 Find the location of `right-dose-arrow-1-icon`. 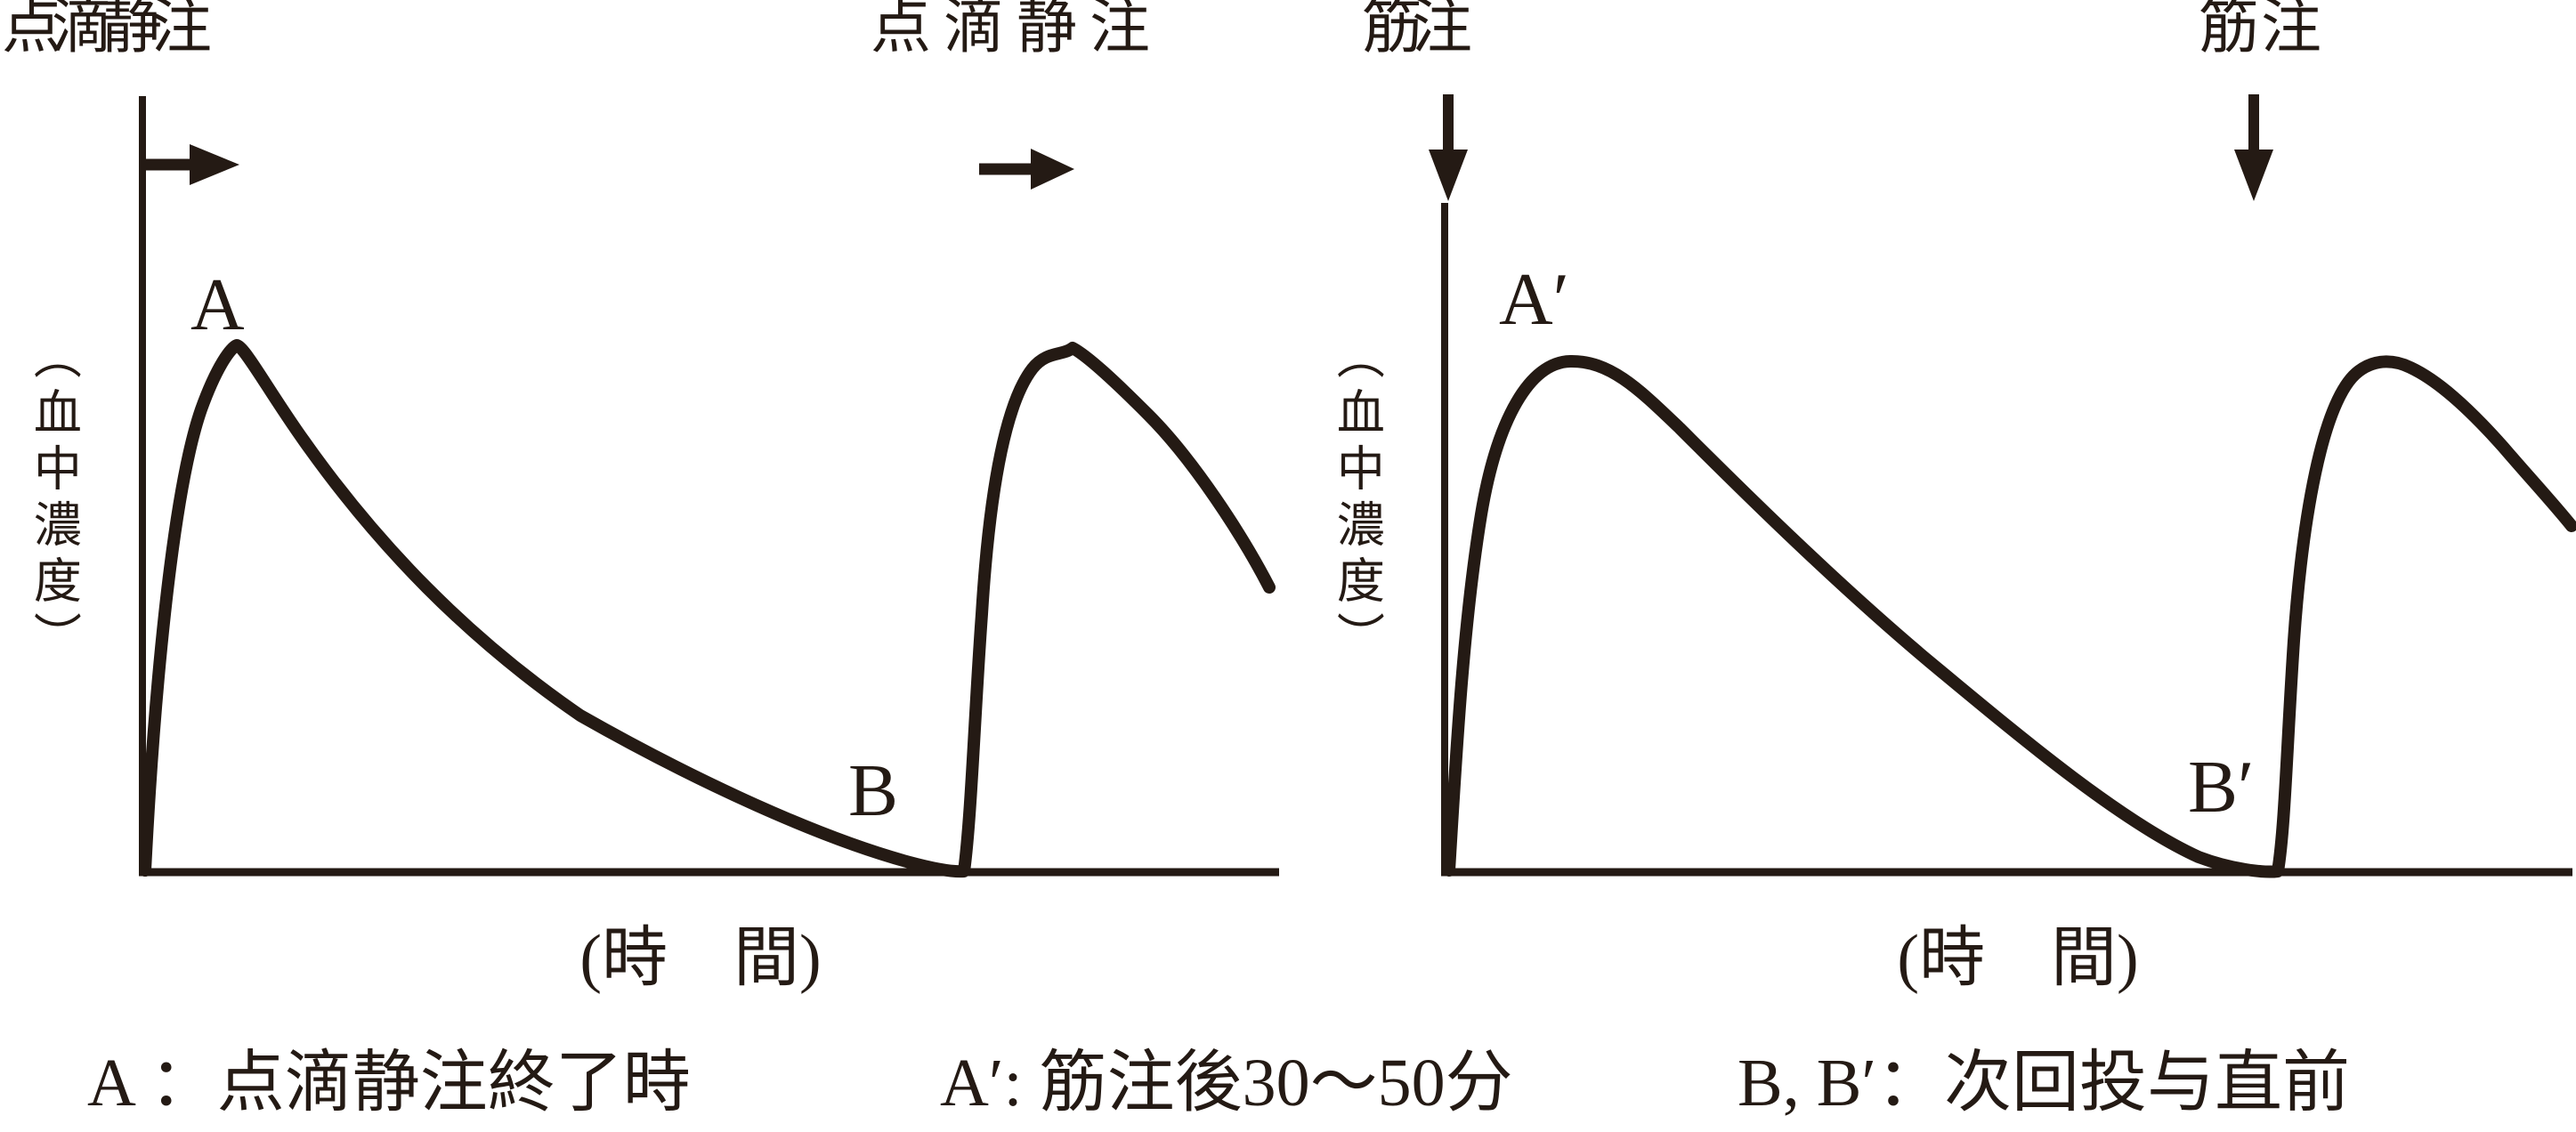

right-dose-arrow-1-icon is located at coordinates (1449, 147).